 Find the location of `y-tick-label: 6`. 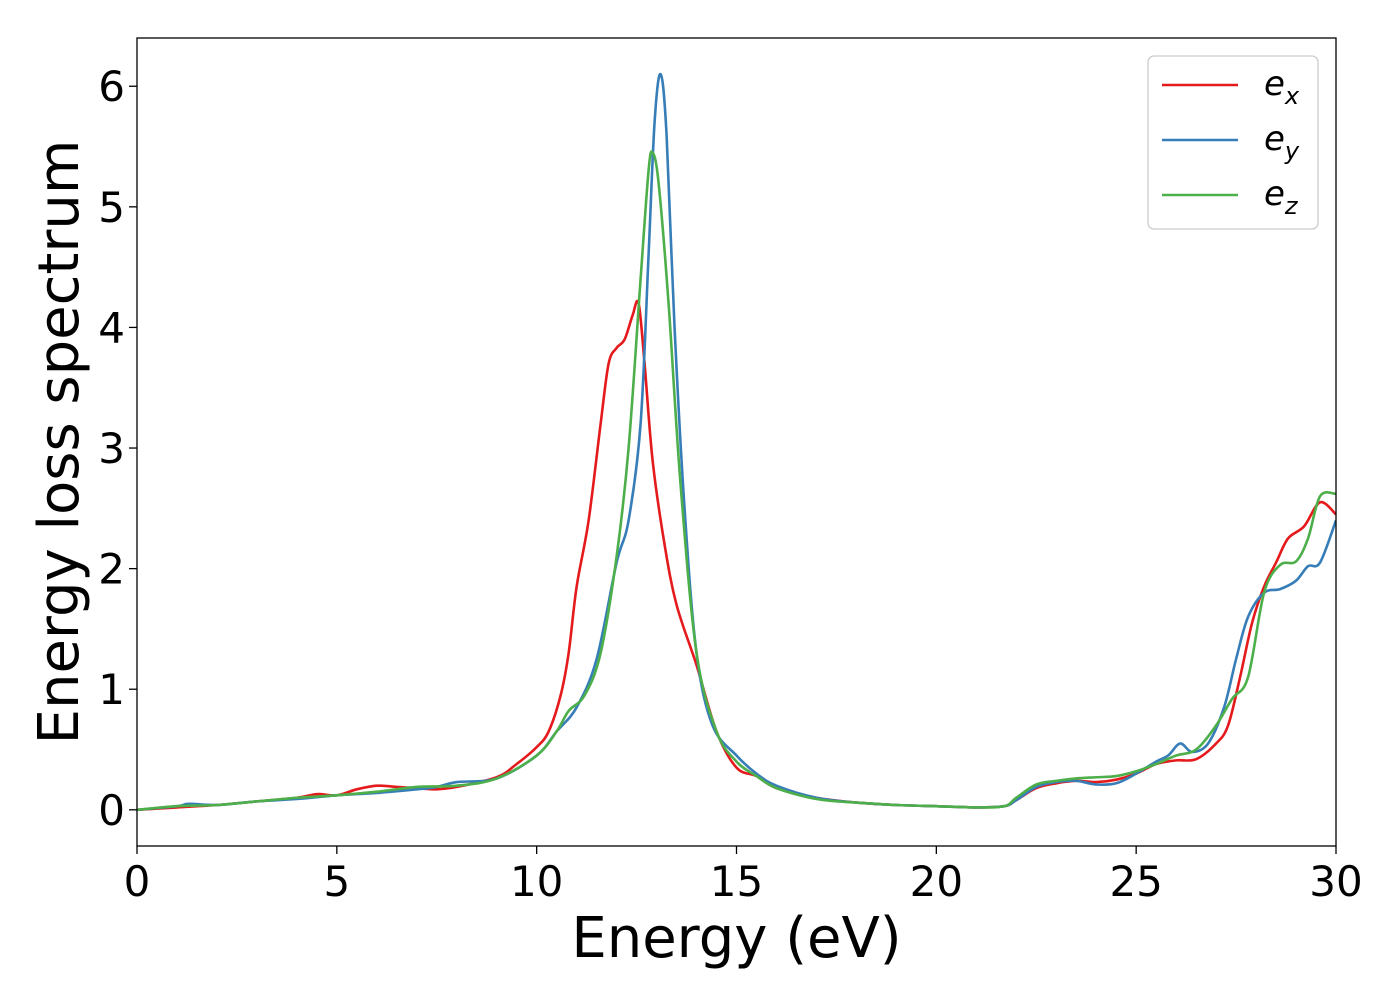

y-tick-label: 6 is located at coordinates (111, 86).